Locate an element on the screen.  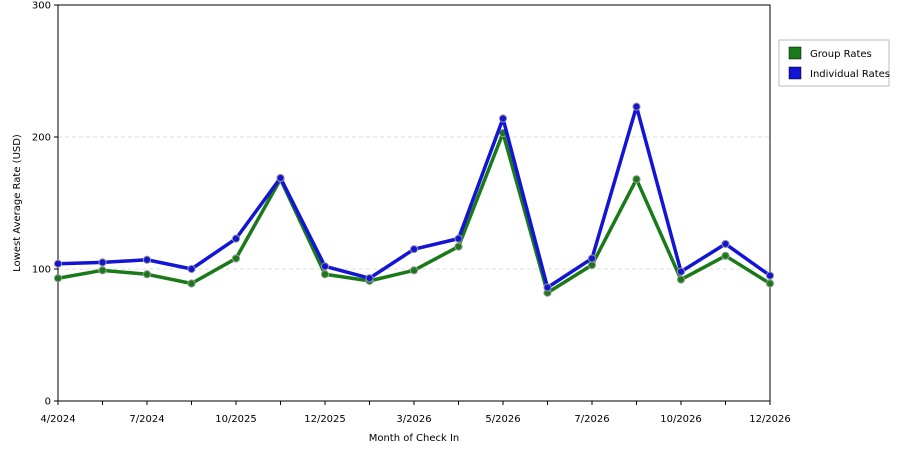
x-tick-label: 4/2024 is located at coordinates (57, 419).